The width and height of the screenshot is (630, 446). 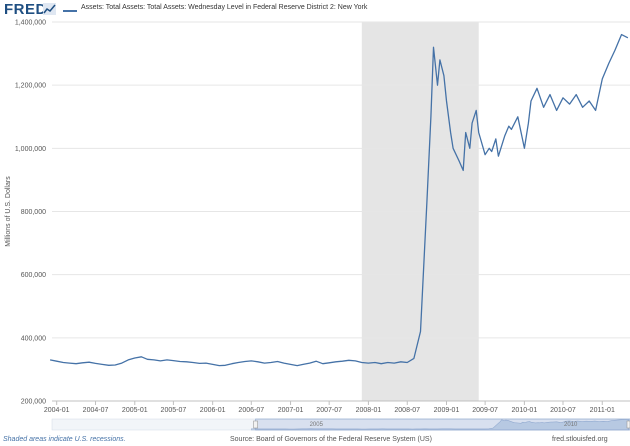 What do you see at coordinates (317, 425) in the screenshot?
I see `navigator-label: 2005` at bounding box center [317, 425].